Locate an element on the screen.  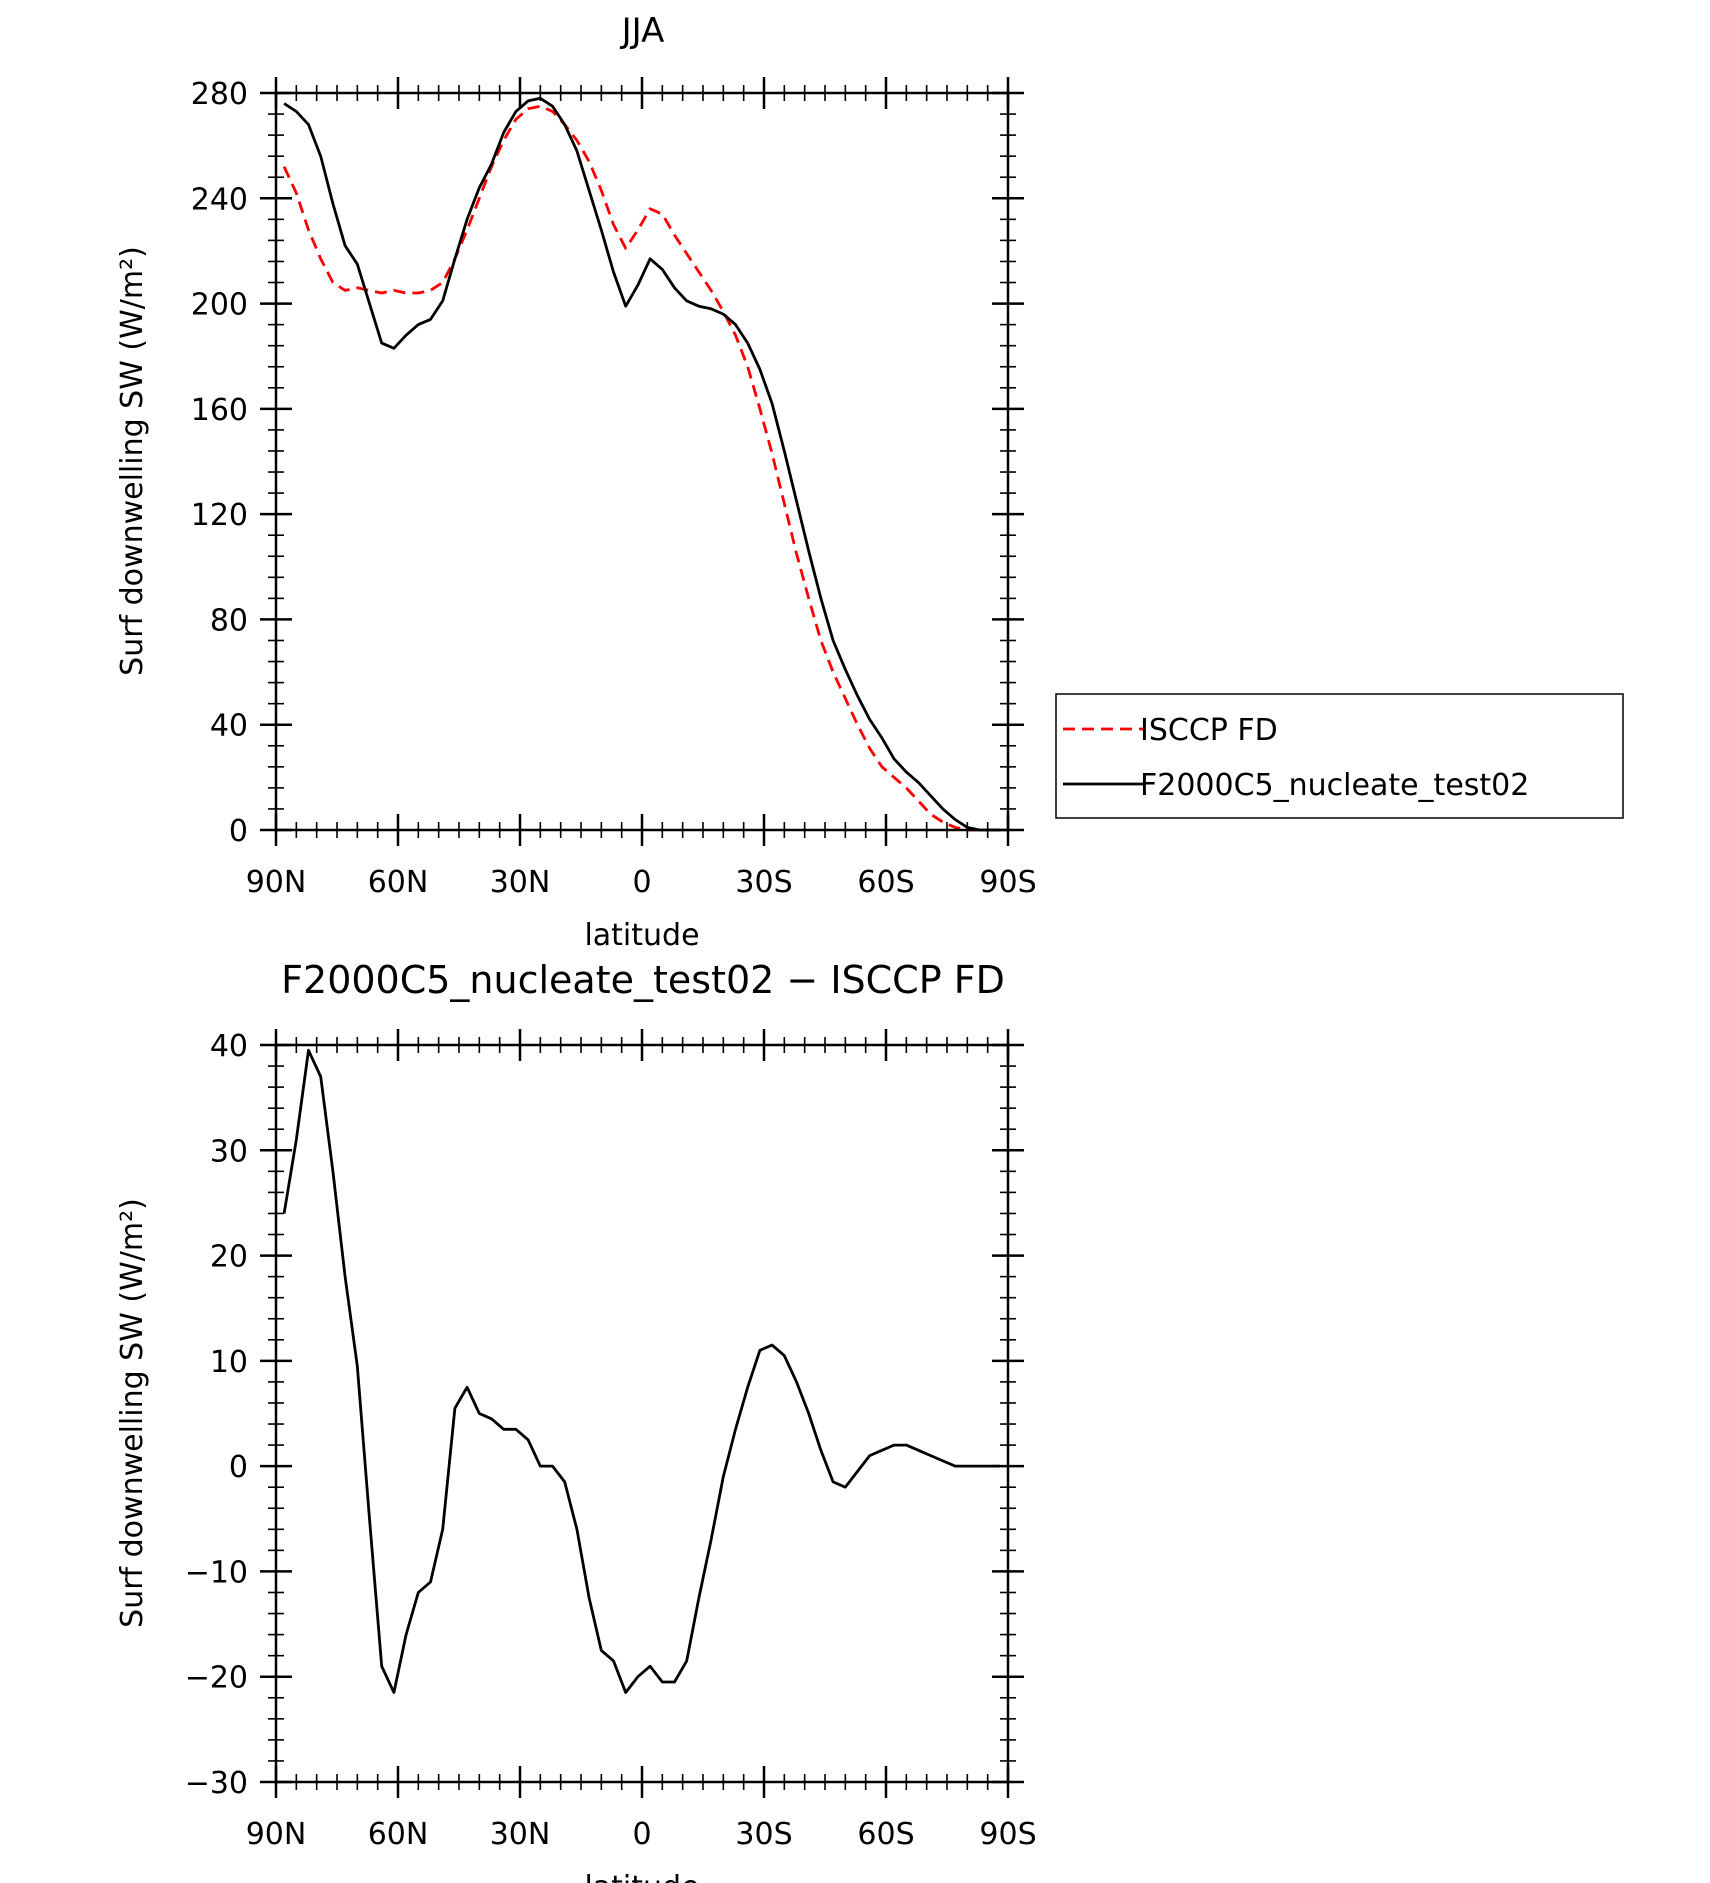
y-tick-label: −10 is located at coordinates (216, 1572).